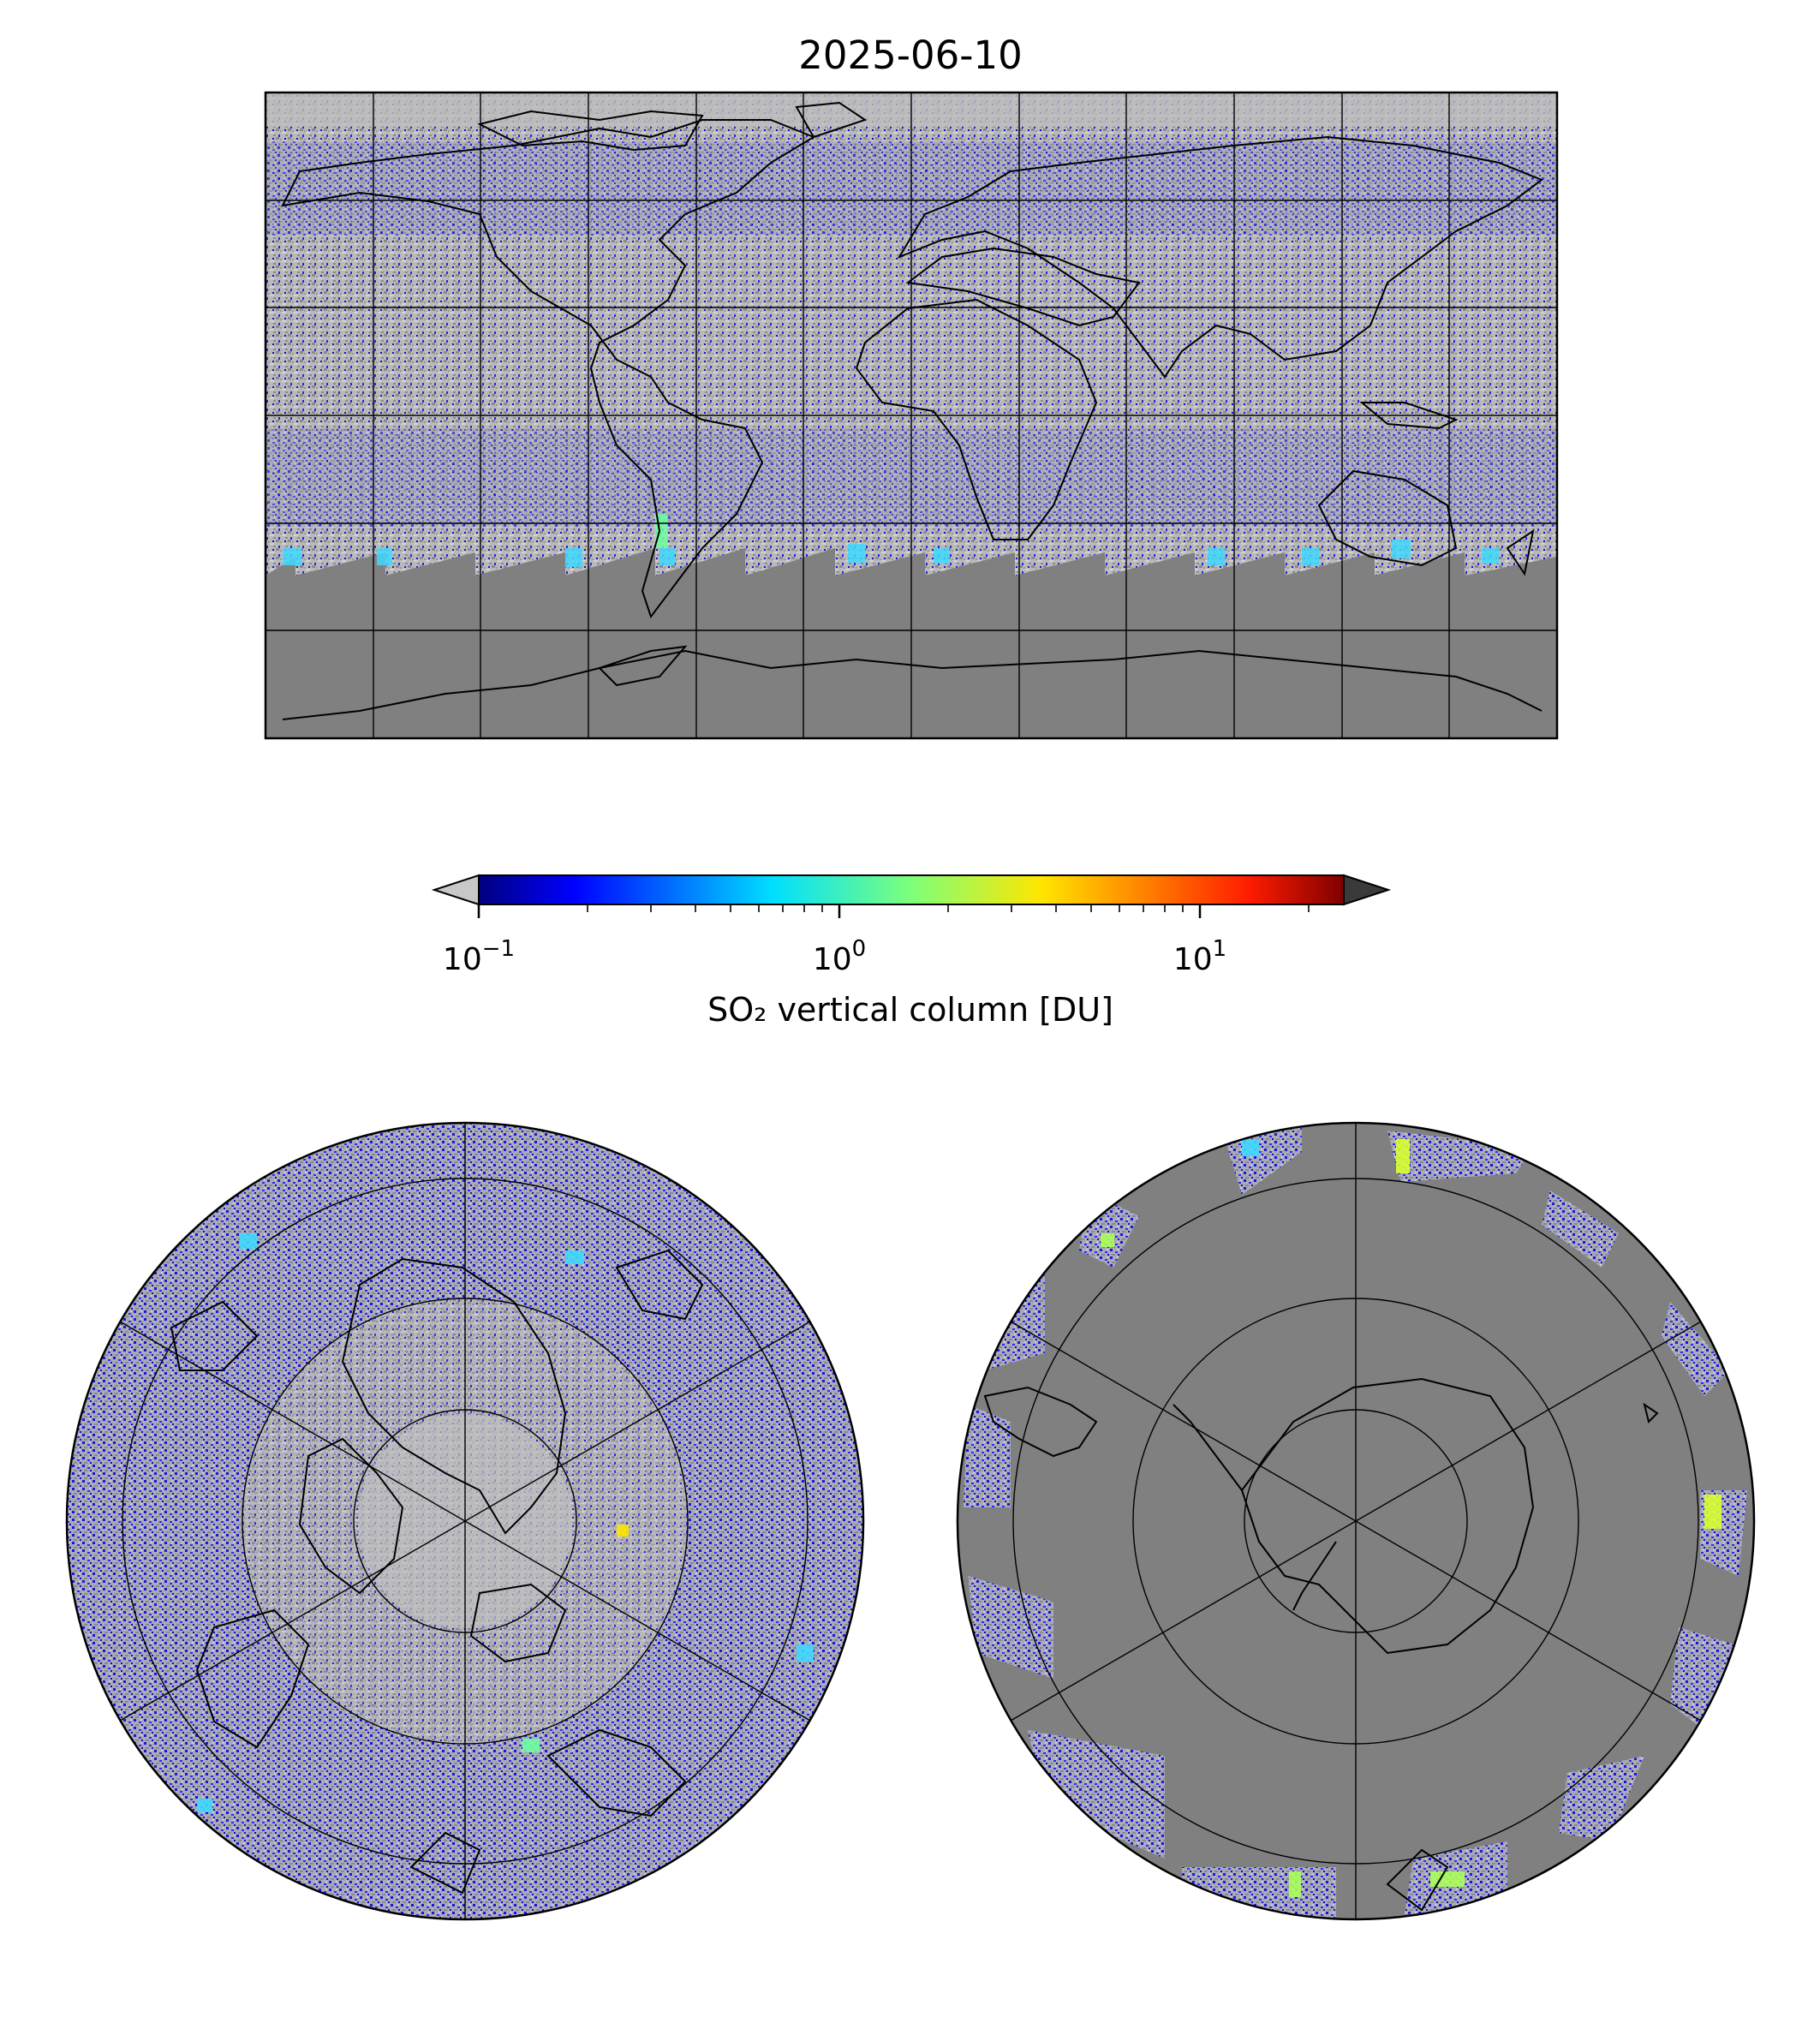  I want to click on south-polar-gridlines, so click(1356, 1521).